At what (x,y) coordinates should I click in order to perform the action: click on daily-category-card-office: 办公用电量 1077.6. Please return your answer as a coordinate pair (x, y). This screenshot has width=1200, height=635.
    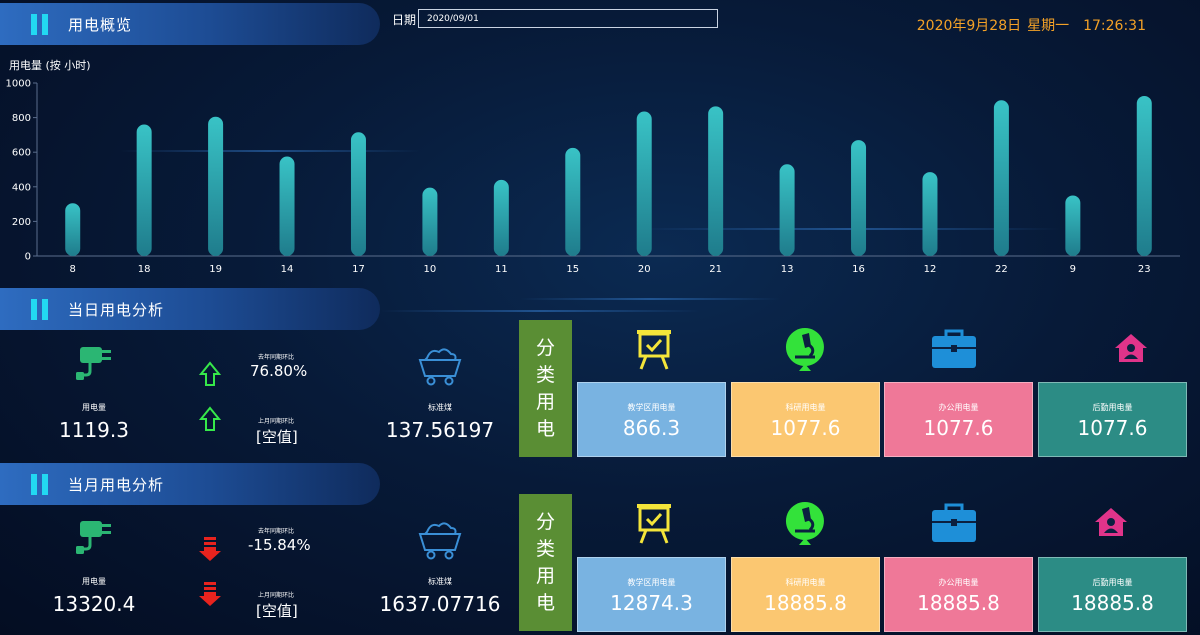
    Looking at the image, I should click on (958, 419).